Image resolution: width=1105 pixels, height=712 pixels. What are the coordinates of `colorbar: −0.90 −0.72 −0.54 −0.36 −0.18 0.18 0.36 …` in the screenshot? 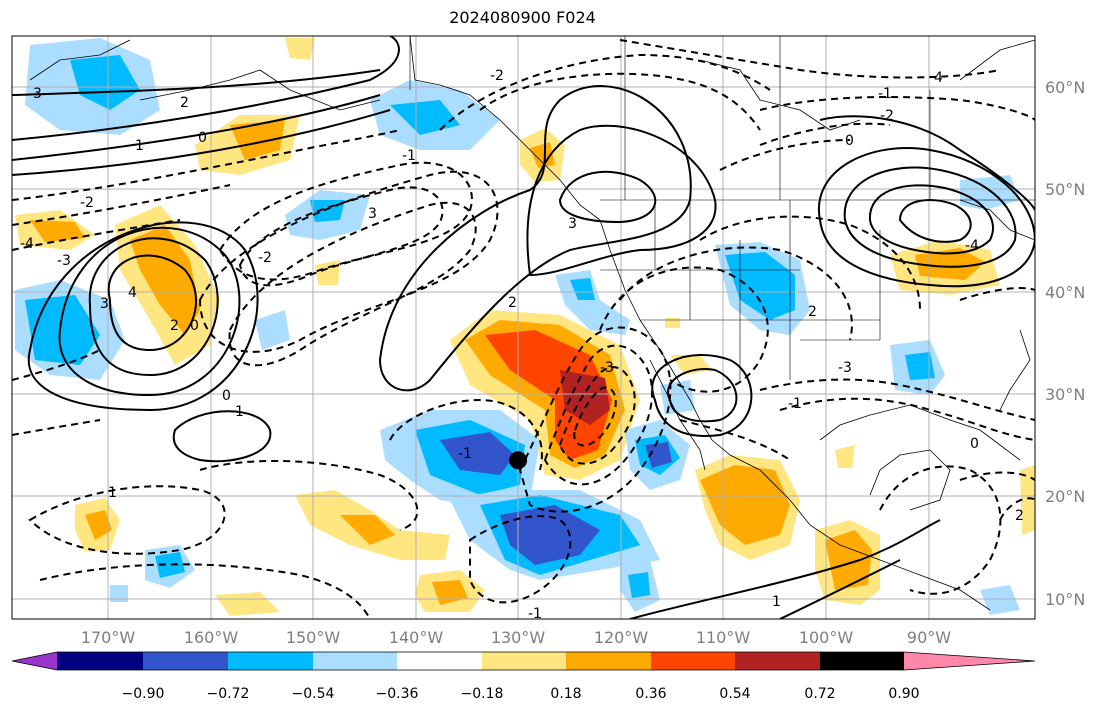 It's located at (523, 676).